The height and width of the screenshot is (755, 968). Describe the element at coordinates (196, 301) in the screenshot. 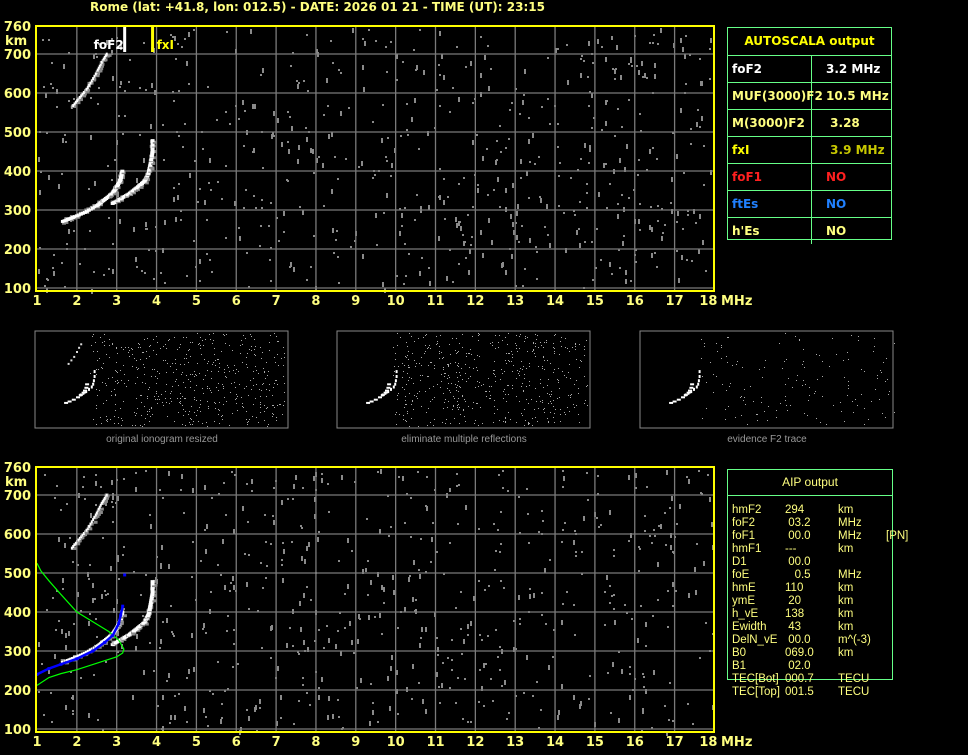

I see `x-tick-label: 5` at that location.